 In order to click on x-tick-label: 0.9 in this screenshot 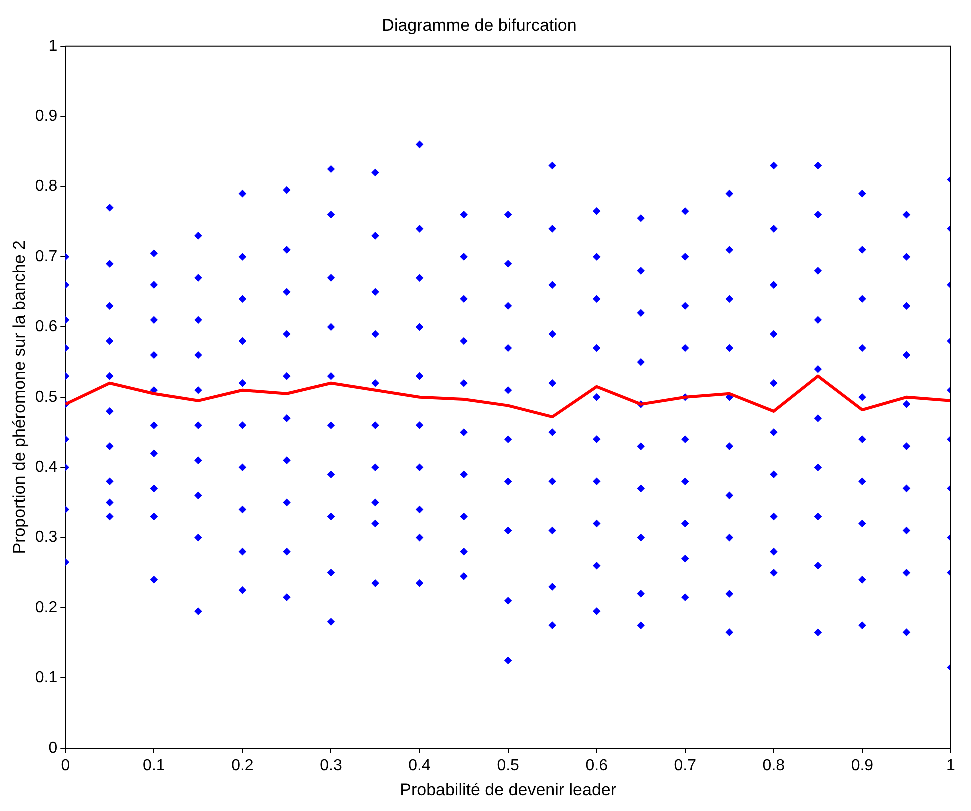, I will do `click(862, 765)`.